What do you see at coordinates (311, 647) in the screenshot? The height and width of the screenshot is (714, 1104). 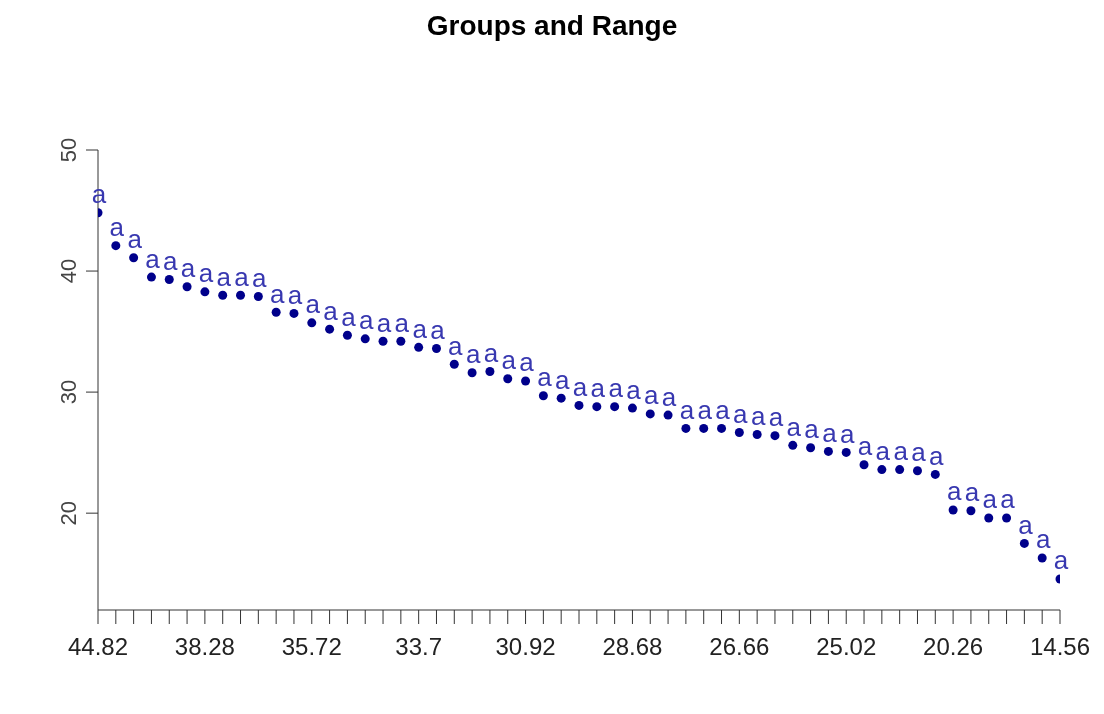 I see `x-tick-label: 35.72` at bounding box center [311, 647].